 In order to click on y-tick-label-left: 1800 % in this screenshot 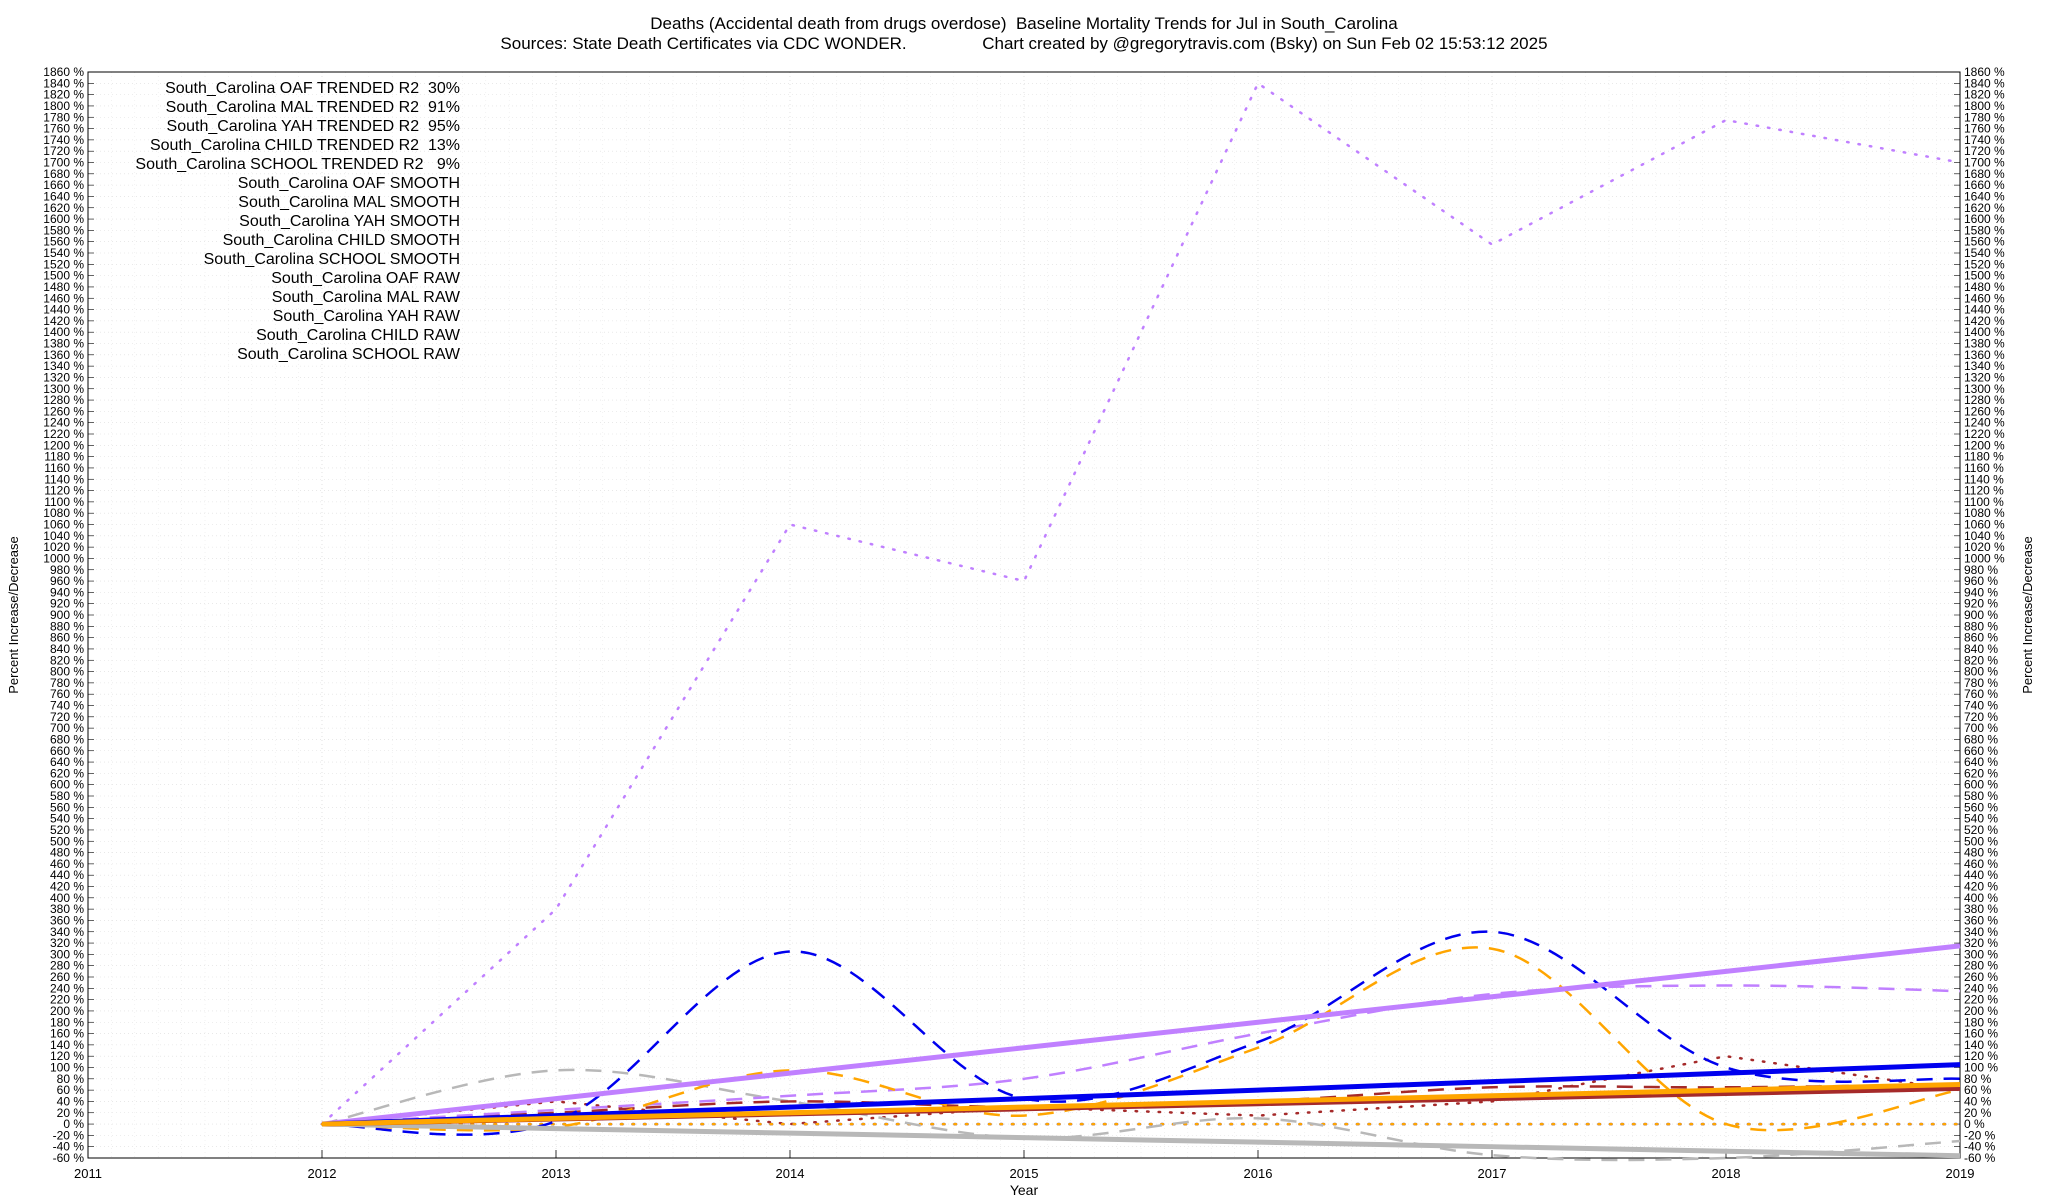, I will do `click(63, 106)`.